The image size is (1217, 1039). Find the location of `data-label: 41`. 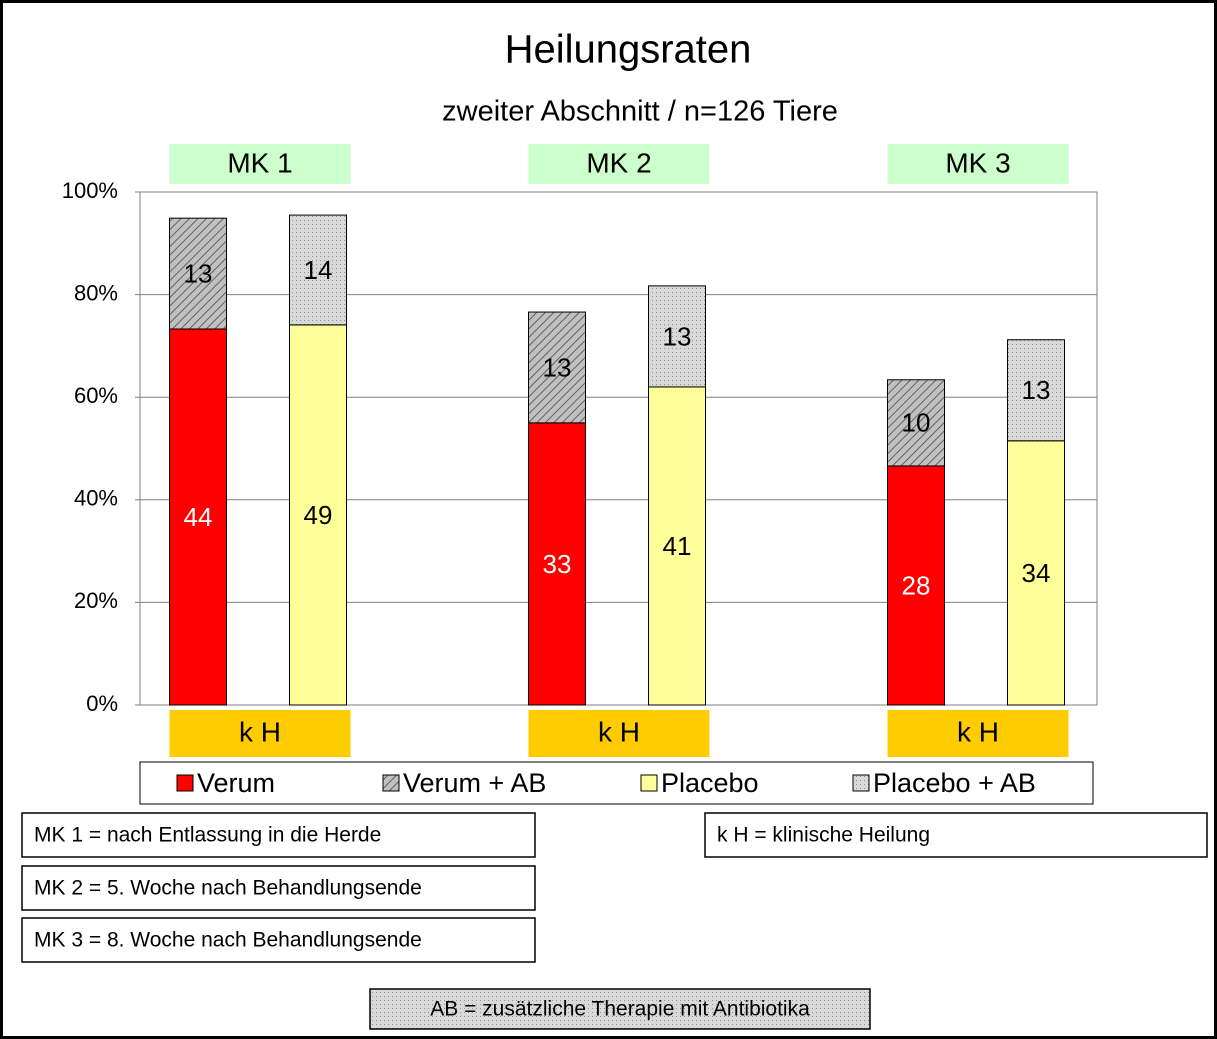

data-label: 41 is located at coordinates (677, 546).